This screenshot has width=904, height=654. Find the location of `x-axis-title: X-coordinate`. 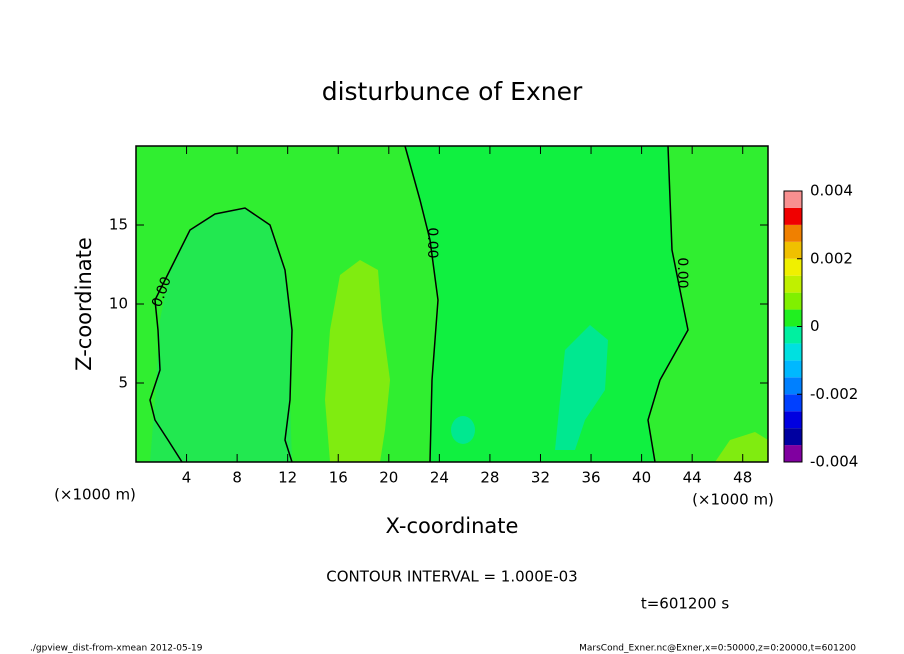

x-axis-title: X-coordinate is located at coordinates (452, 526).